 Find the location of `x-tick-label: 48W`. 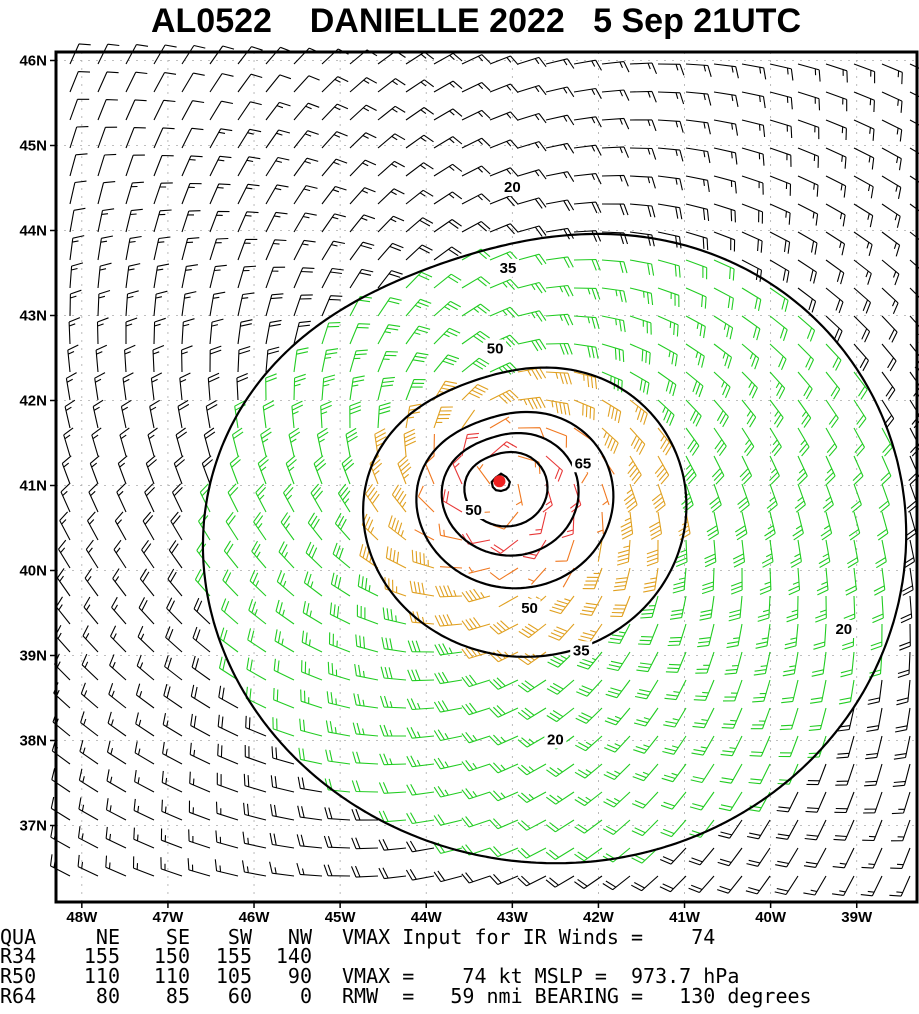

x-tick-label: 48W is located at coordinates (82, 917).